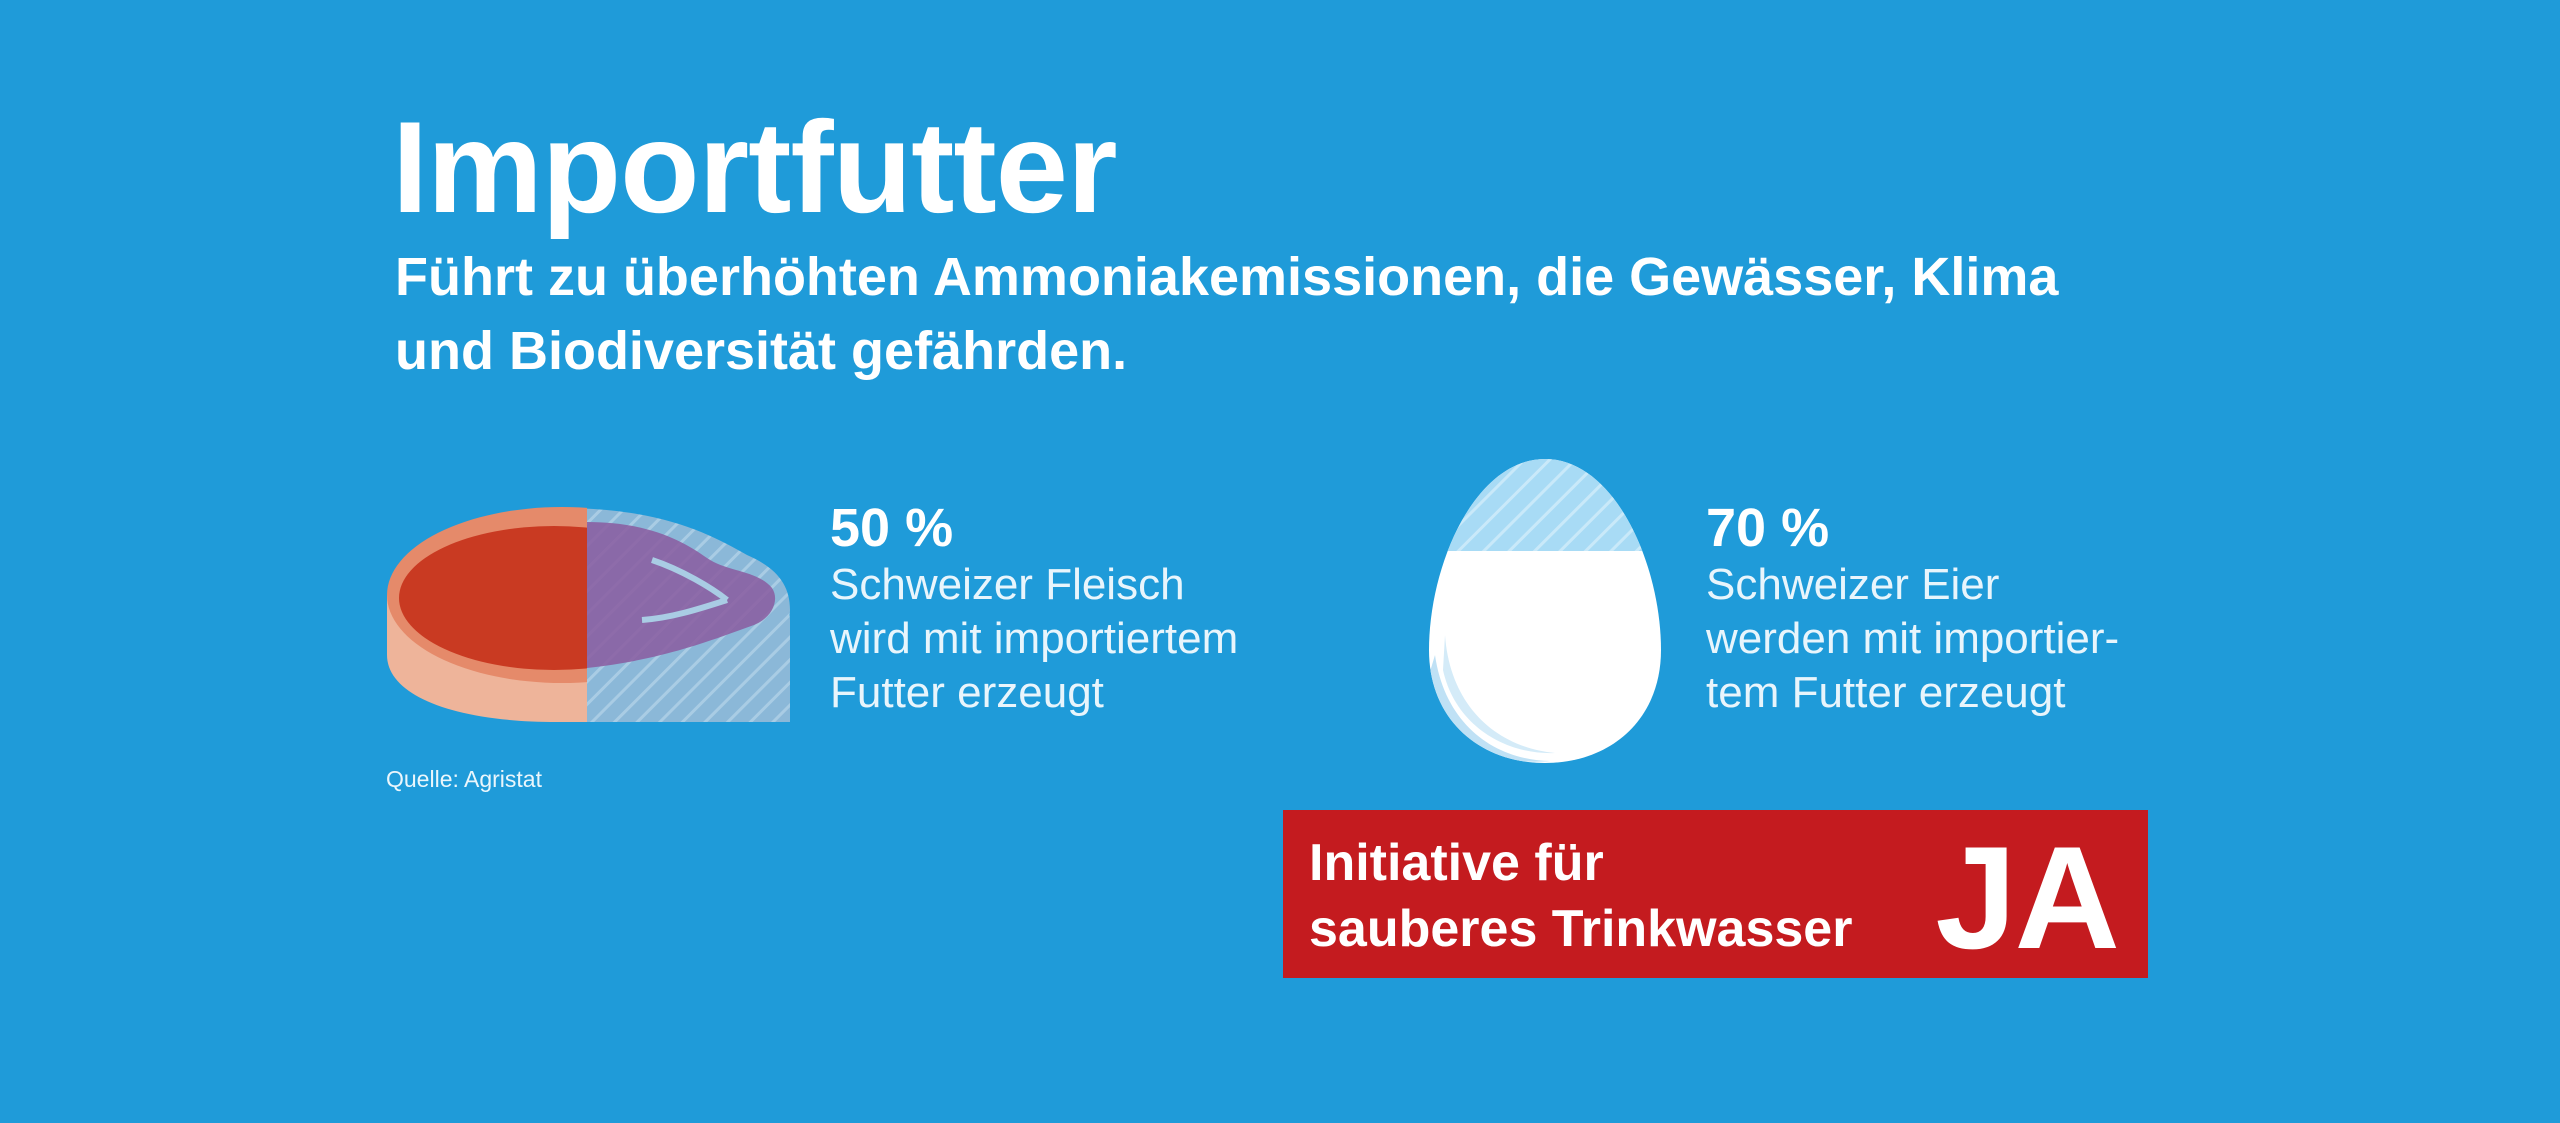 Image resolution: width=2560 pixels, height=1123 pixels. Describe the element at coordinates (892, 528) in the screenshot. I see `stat-percentage: 50 %` at that location.